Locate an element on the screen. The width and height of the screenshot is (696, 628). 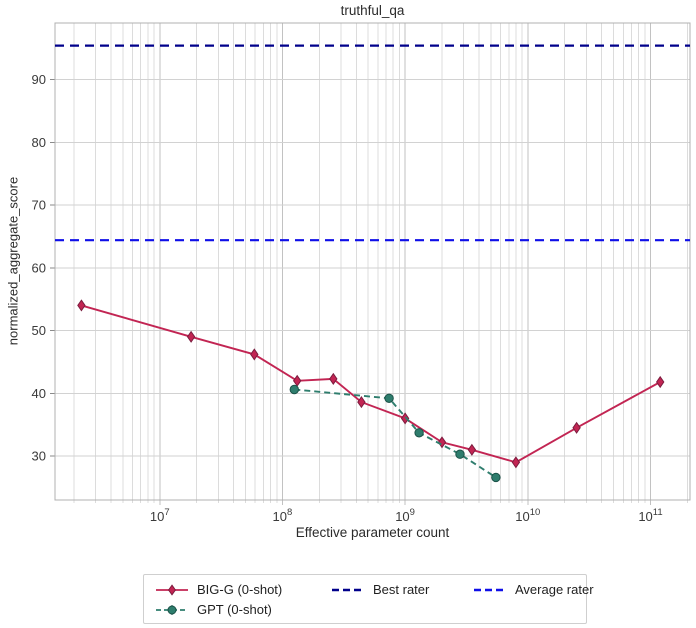
legend-item-average-rater: Average rater is located at coordinates (533, 589).